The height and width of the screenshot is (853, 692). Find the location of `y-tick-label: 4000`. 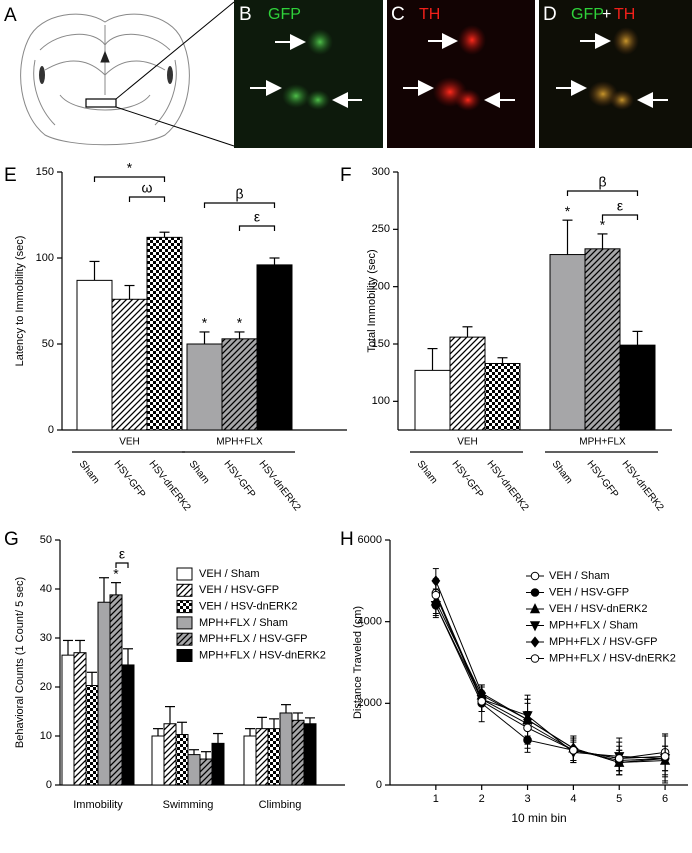

y-tick-label: 4000 is located at coordinates (370, 622).